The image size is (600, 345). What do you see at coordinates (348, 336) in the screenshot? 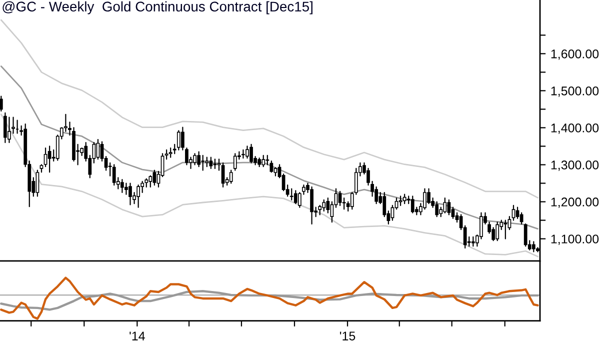
I see `x-tick-label: '15` at bounding box center [348, 336].